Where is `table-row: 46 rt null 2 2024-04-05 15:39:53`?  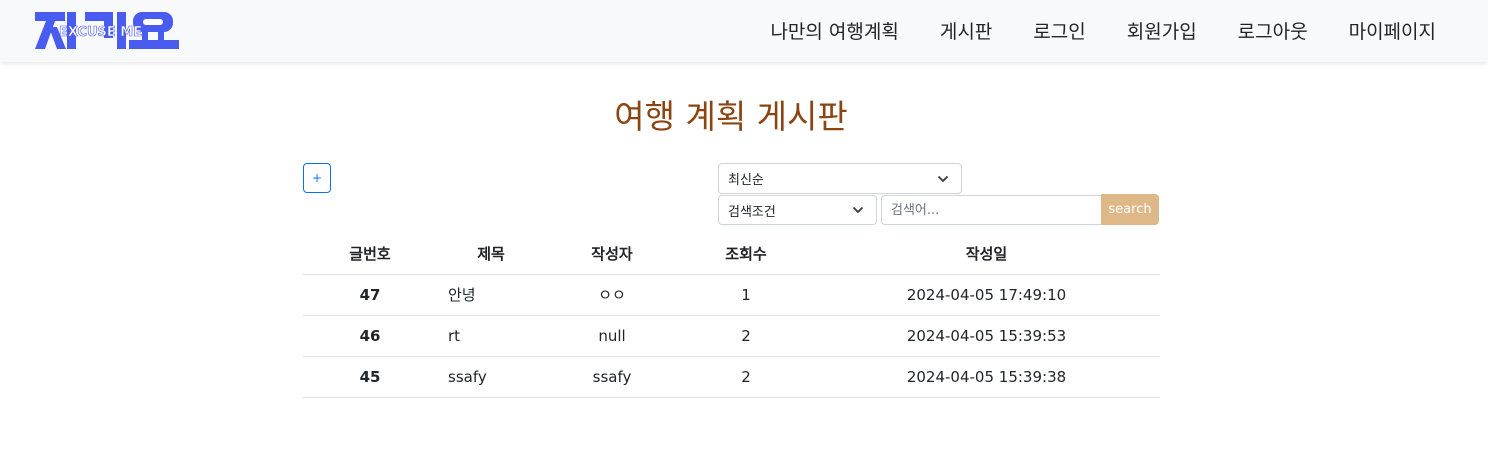
table-row: 46 rt null 2 2024-04-05 15:39:53 is located at coordinates (731, 336).